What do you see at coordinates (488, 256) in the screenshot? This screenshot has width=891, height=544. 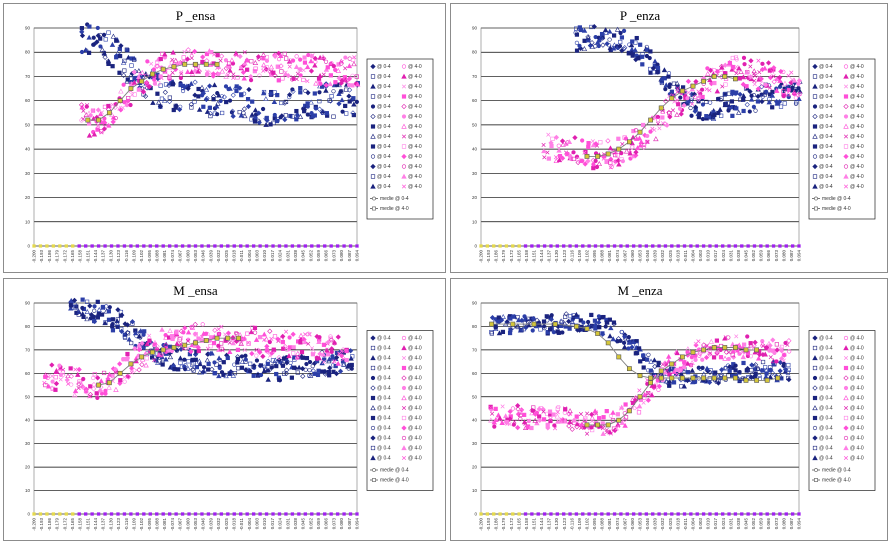 I see `x-tick-label: -0.193` at bounding box center [488, 256].